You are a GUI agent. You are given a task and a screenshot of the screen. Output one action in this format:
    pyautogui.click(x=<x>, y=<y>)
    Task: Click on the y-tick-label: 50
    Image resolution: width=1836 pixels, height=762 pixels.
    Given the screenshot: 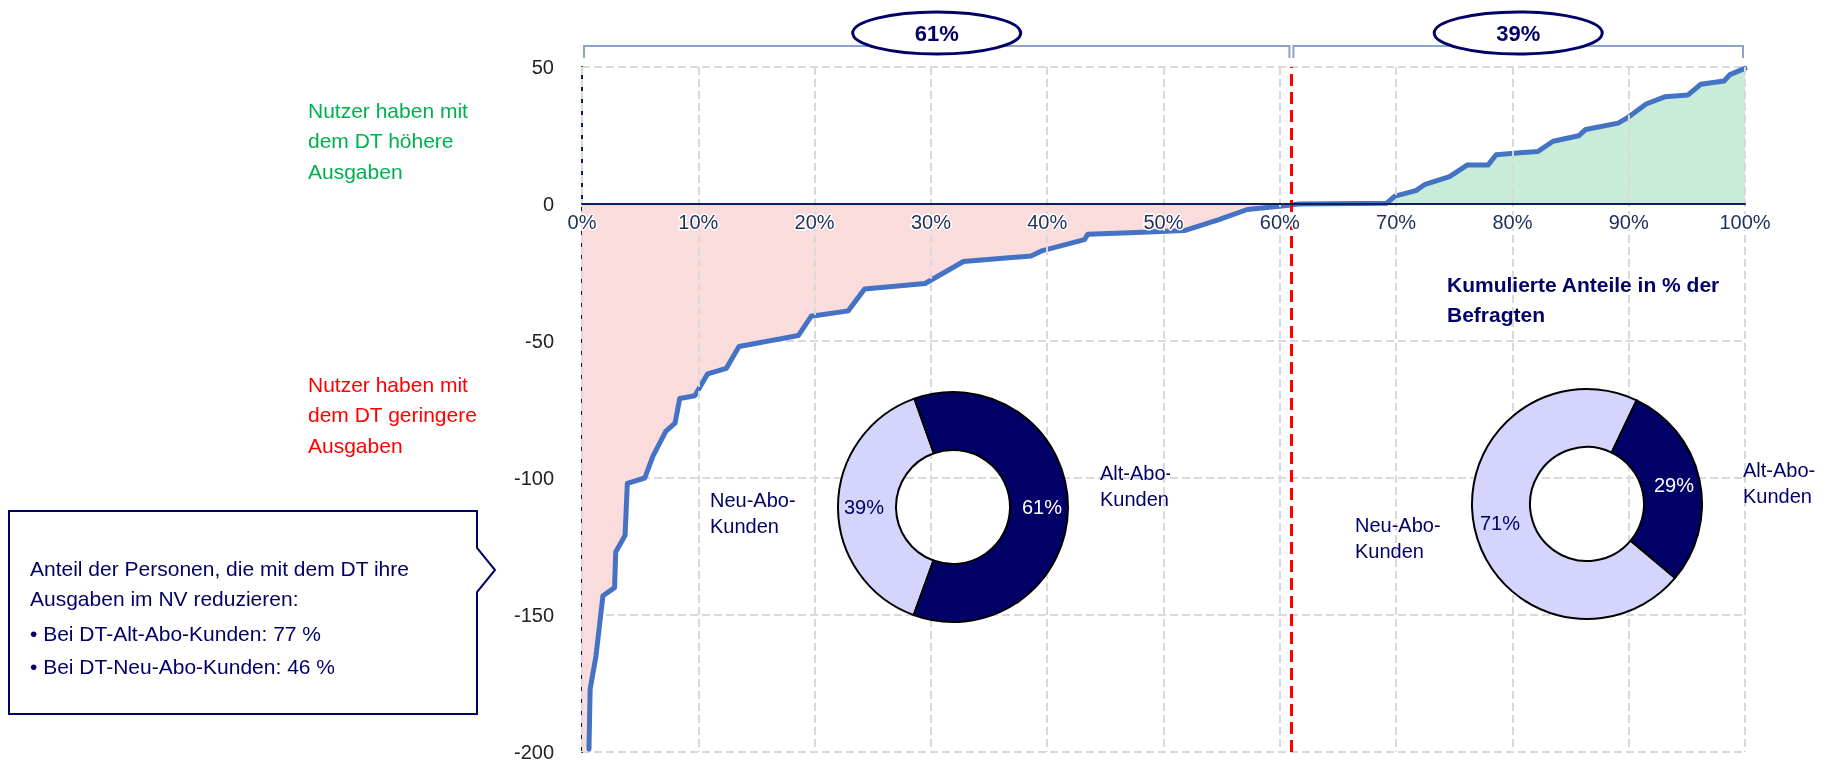 What is the action you would take?
    pyautogui.click(x=542, y=67)
    